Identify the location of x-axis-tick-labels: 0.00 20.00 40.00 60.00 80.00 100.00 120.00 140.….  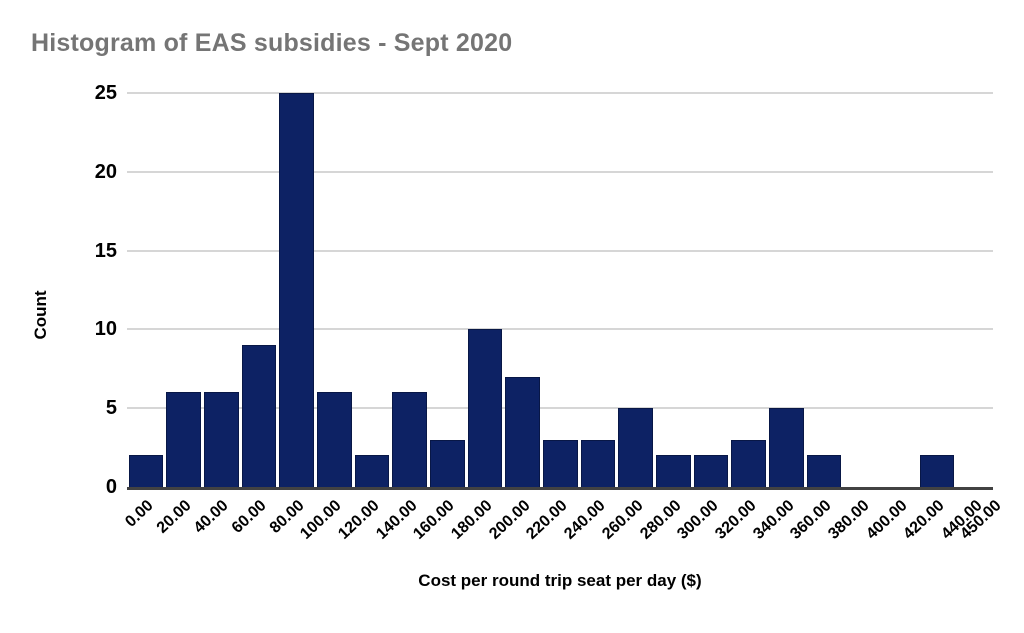
(563, 522).